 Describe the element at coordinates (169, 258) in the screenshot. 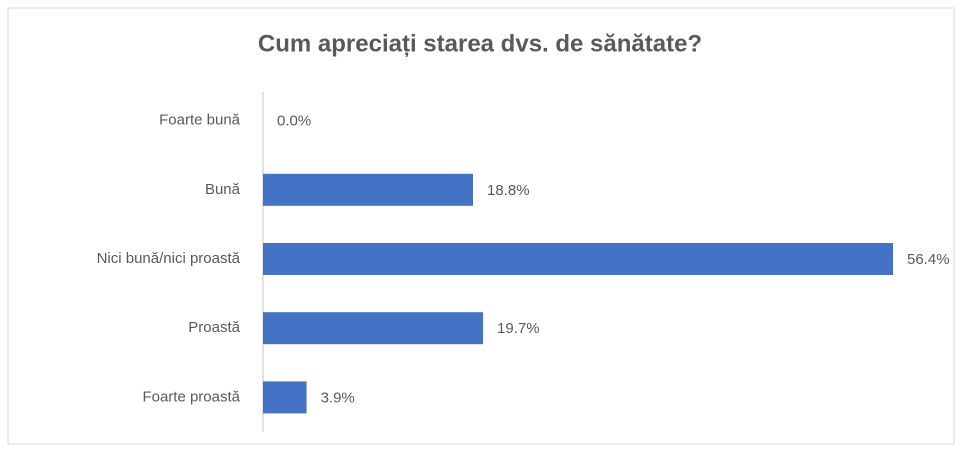

I see `category-label: Nici bună/nici proastă` at that location.